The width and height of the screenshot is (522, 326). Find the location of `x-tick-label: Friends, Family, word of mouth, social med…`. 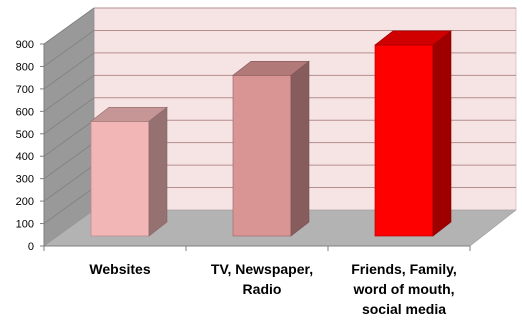

x-tick-label: Friends, Family, word of mouth, social med… is located at coordinates (404, 289).